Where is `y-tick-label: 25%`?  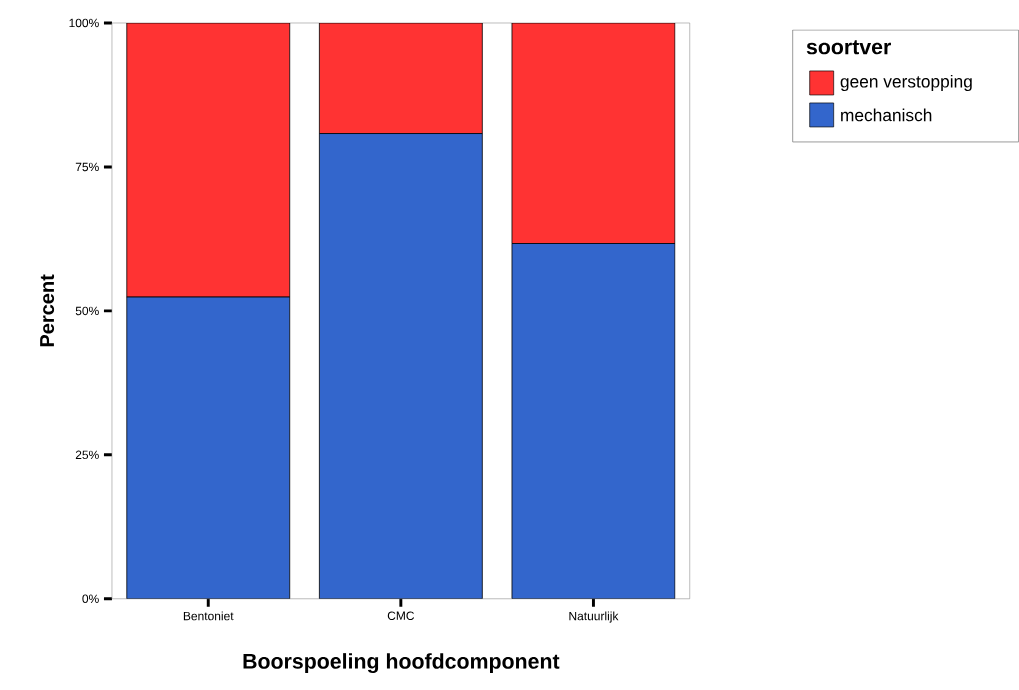 y-tick-label: 25% is located at coordinates (87, 455).